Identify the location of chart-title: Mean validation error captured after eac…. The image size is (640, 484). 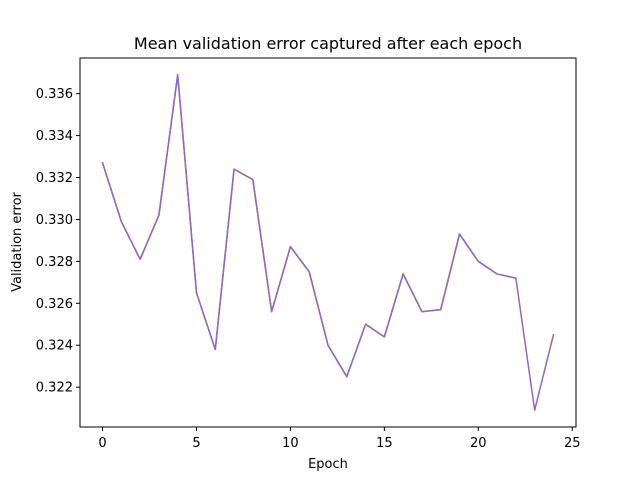
(328, 43).